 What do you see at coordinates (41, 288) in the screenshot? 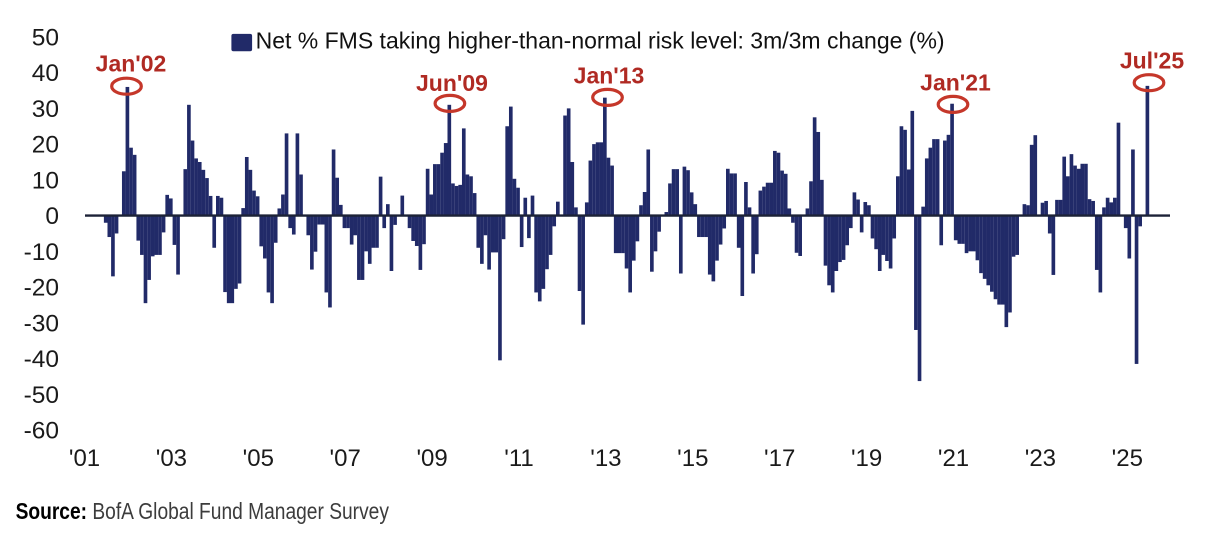
I see `svg-text: -20` at bounding box center [41, 288].